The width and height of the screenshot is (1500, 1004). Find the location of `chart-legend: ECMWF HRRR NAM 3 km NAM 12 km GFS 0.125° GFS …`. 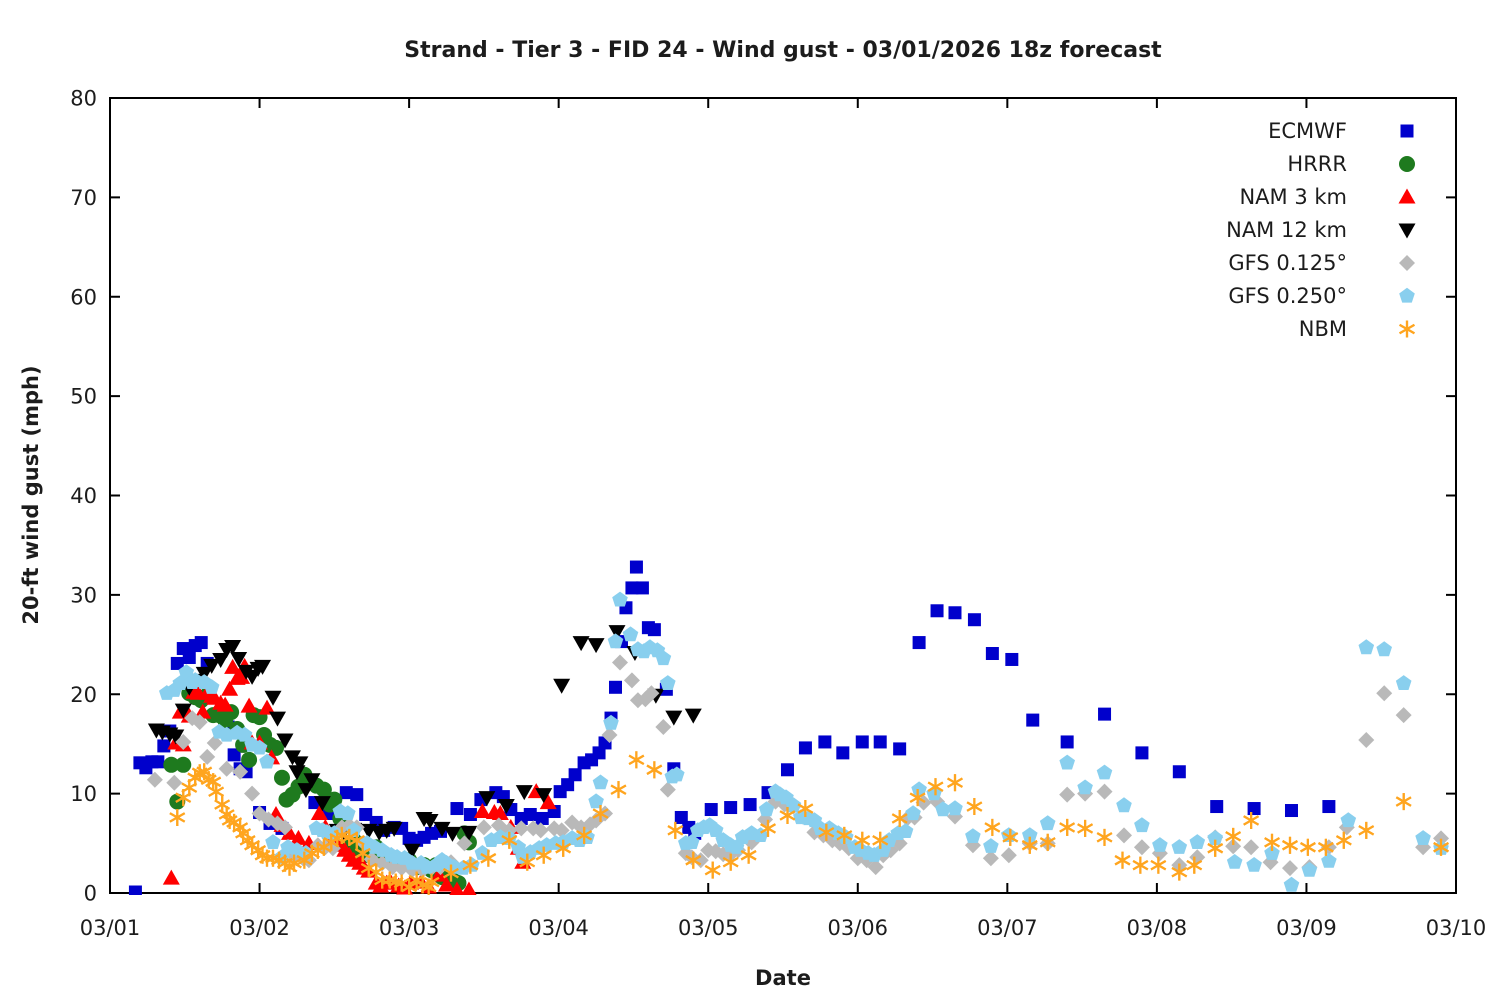

chart-legend: ECMWF HRRR NAM 3 km NAM 12 km GFS 0.125° GFS … is located at coordinates (1321, 230).